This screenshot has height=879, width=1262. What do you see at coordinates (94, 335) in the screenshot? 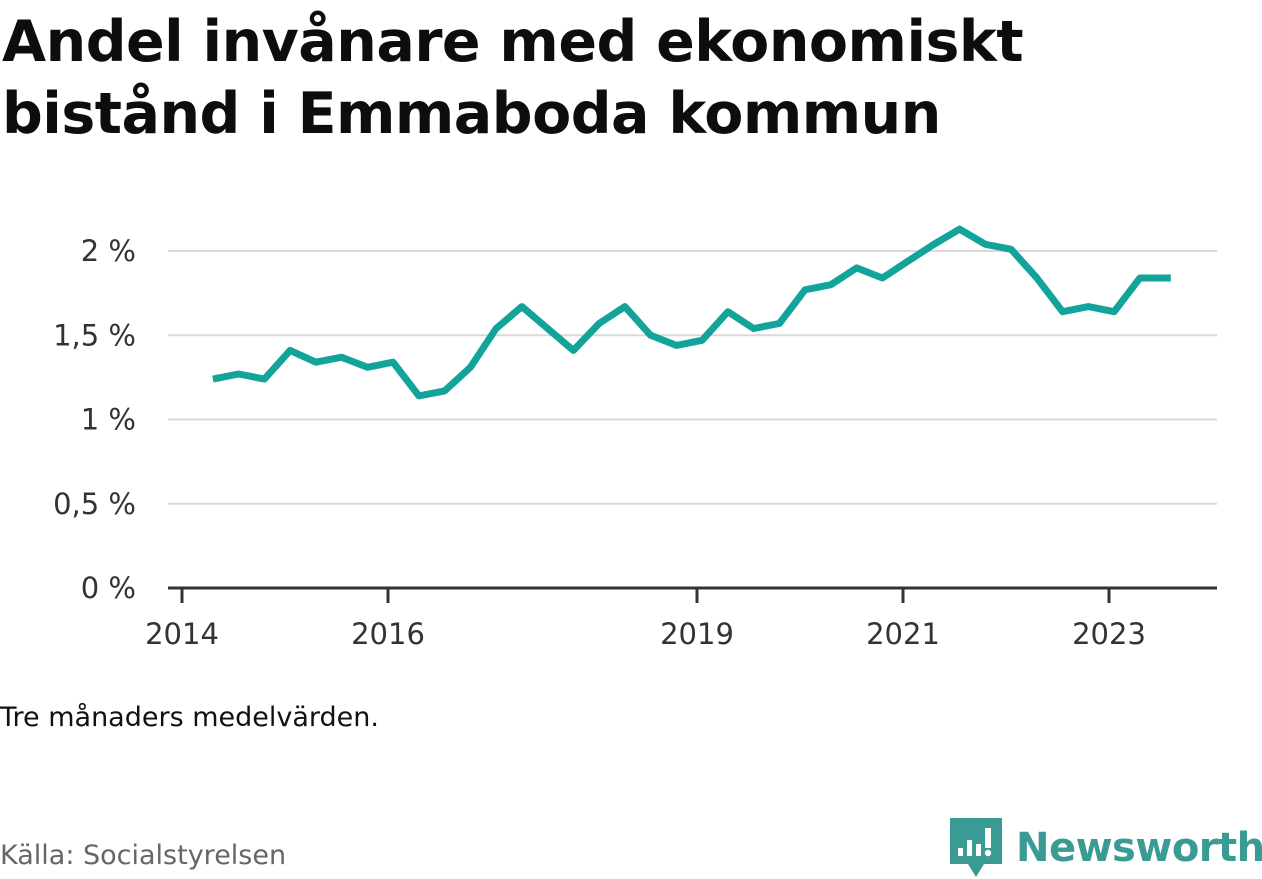
I see `y-tick-label: 1,5 %` at bounding box center [94, 335].